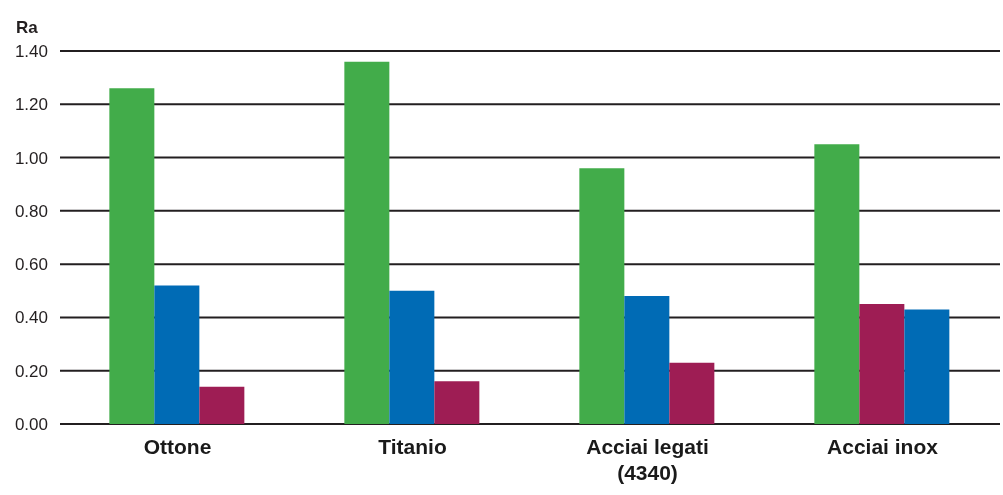 The width and height of the screenshot is (1003, 495). What do you see at coordinates (31, 105) in the screenshot?
I see `y-tick-label: 1.20` at bounding box center [31, 105].